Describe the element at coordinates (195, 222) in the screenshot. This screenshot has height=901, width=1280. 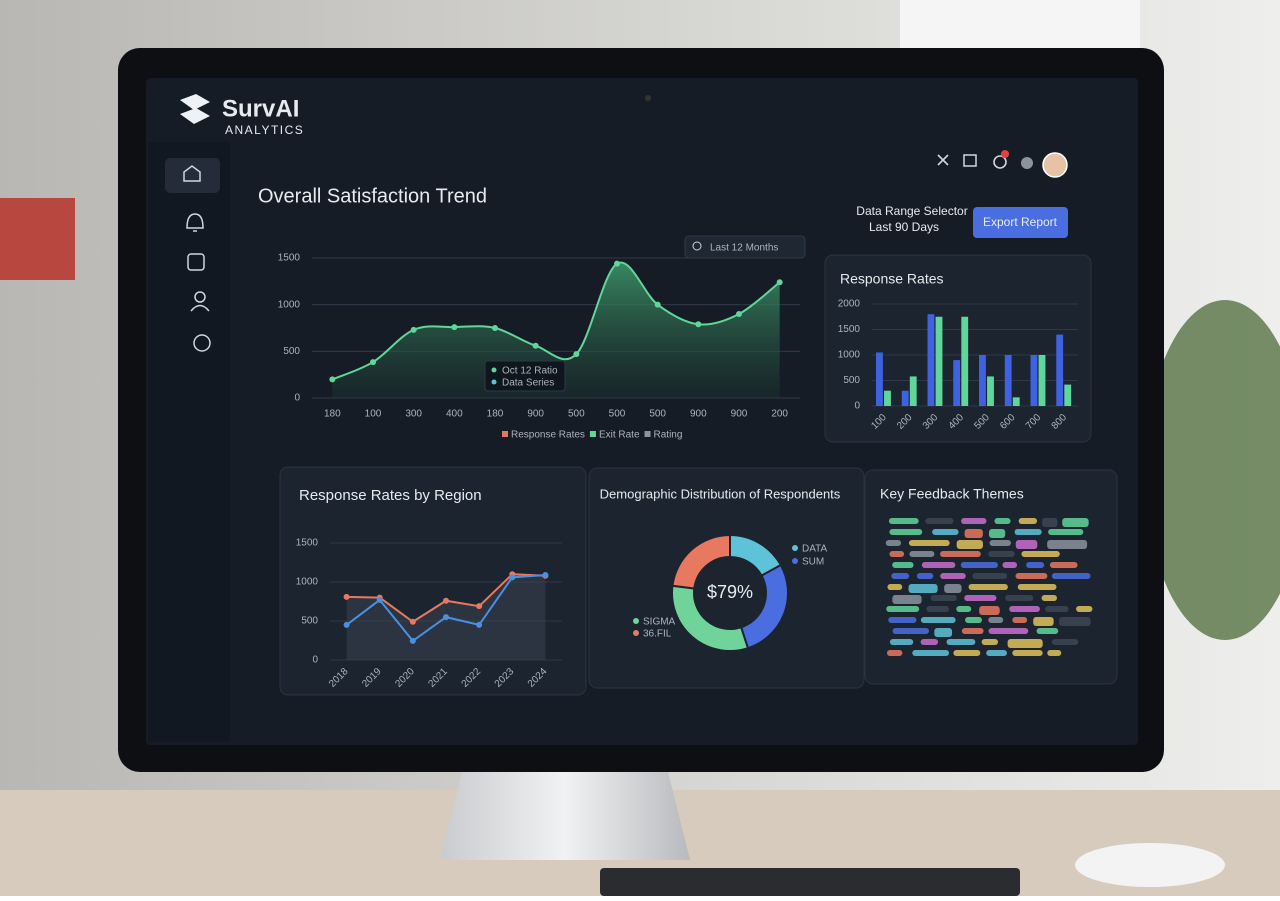
I see `nav-notifications` at that location.